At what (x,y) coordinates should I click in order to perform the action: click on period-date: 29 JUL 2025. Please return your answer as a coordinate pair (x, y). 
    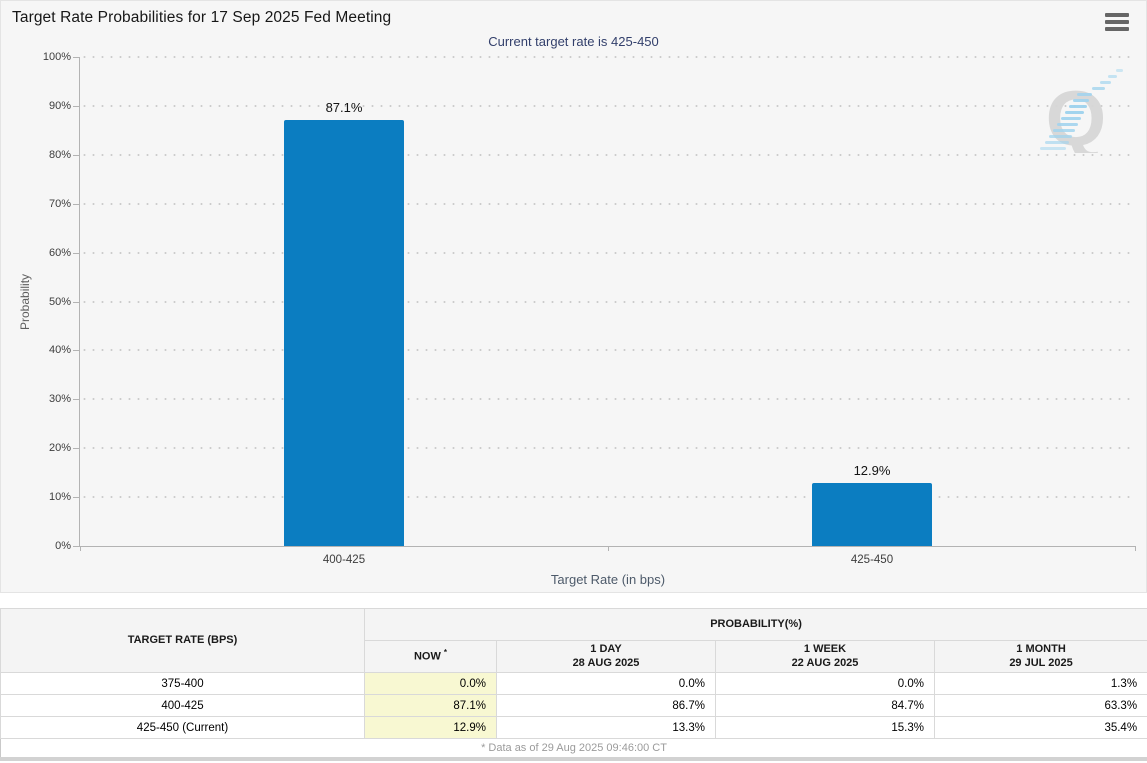
    Looking at the image, I should click on (1041, 662).